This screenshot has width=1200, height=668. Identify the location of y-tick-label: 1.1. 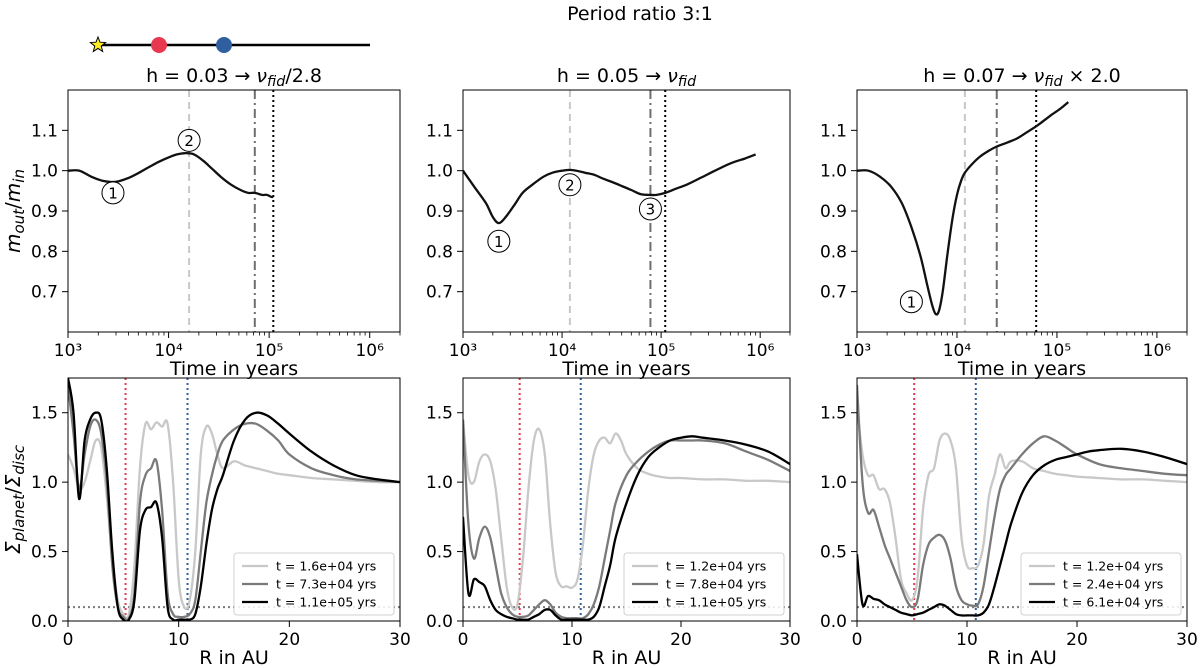
(833, 131).